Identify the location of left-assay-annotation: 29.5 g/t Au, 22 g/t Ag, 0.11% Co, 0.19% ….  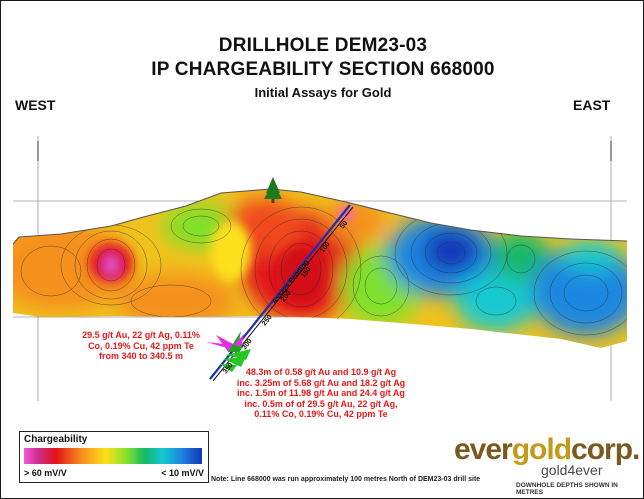
(141, 346).